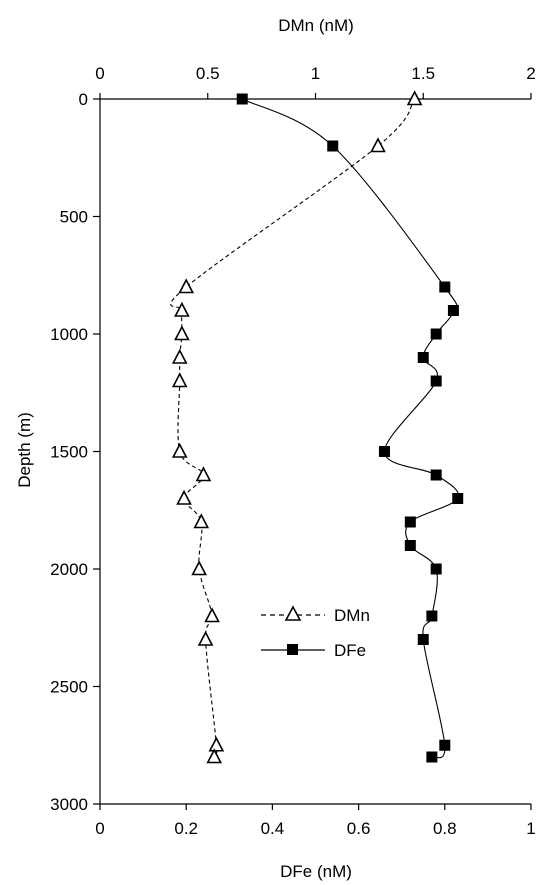  Describe the element at coordinates (99, 828) in the screenshot. I see `bottom-tick-label: 0` at that location.